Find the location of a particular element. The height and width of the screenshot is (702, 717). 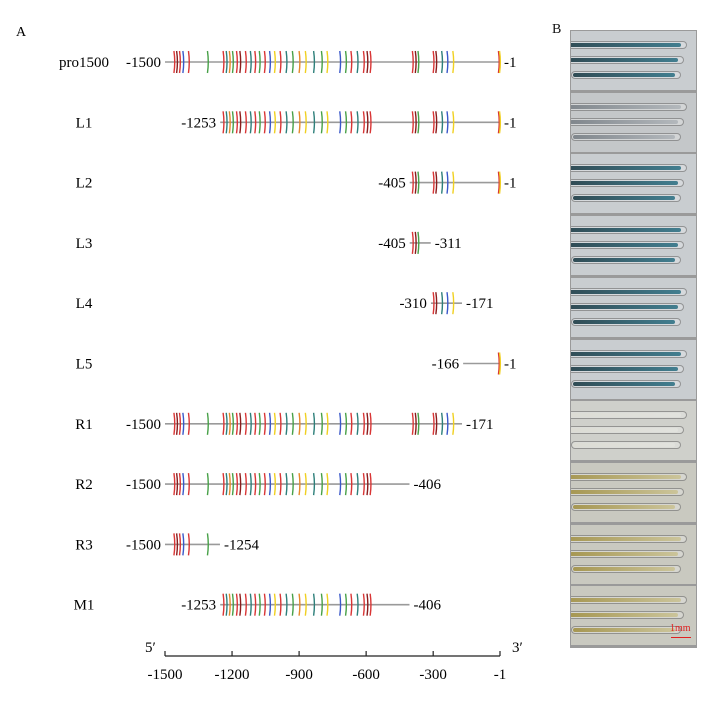

start-position-label: -1500 is located at coordinates (143, 545).